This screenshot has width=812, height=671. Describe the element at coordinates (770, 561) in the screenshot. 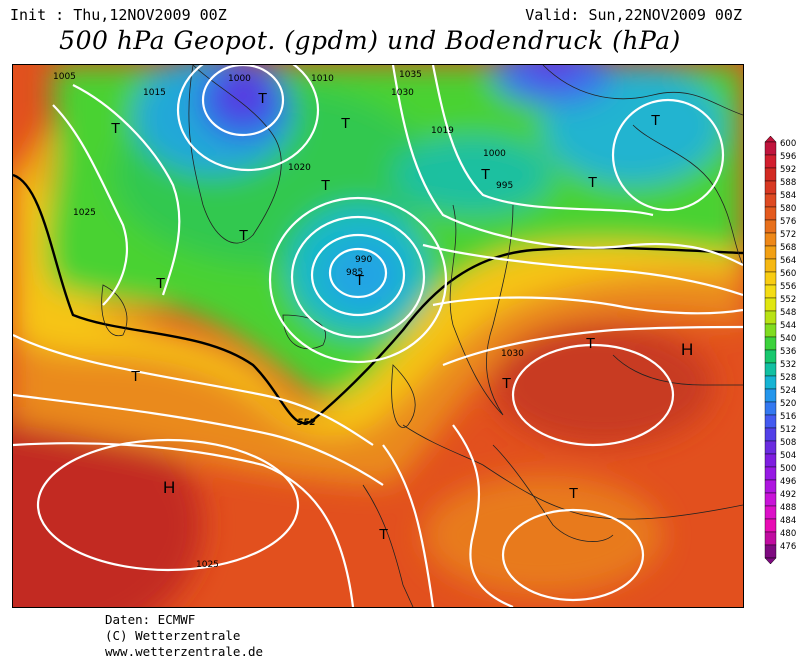

I see `legend-arrow-bottom` at that location.